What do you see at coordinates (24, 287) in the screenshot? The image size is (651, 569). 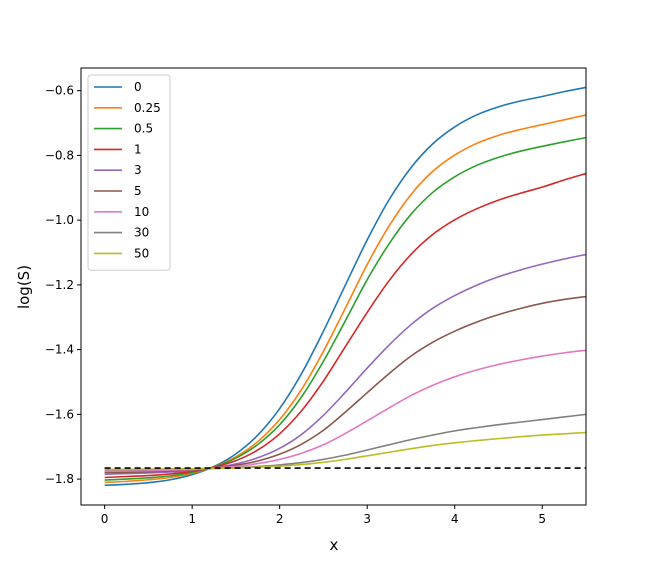 I see `y-axis-label: log(S)` at bounding box center [24, 287].